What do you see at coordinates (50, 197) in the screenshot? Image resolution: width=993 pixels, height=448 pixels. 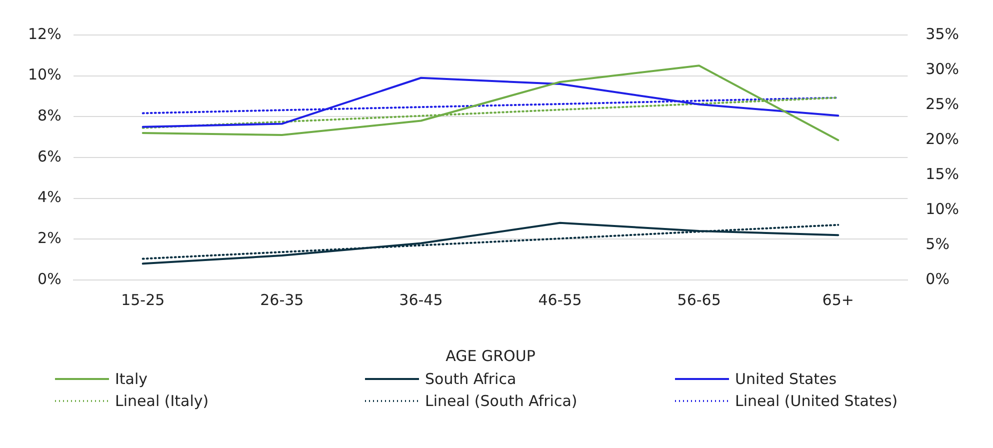 I see `y-tick-label: 4%` at bounding box center [50, 197].